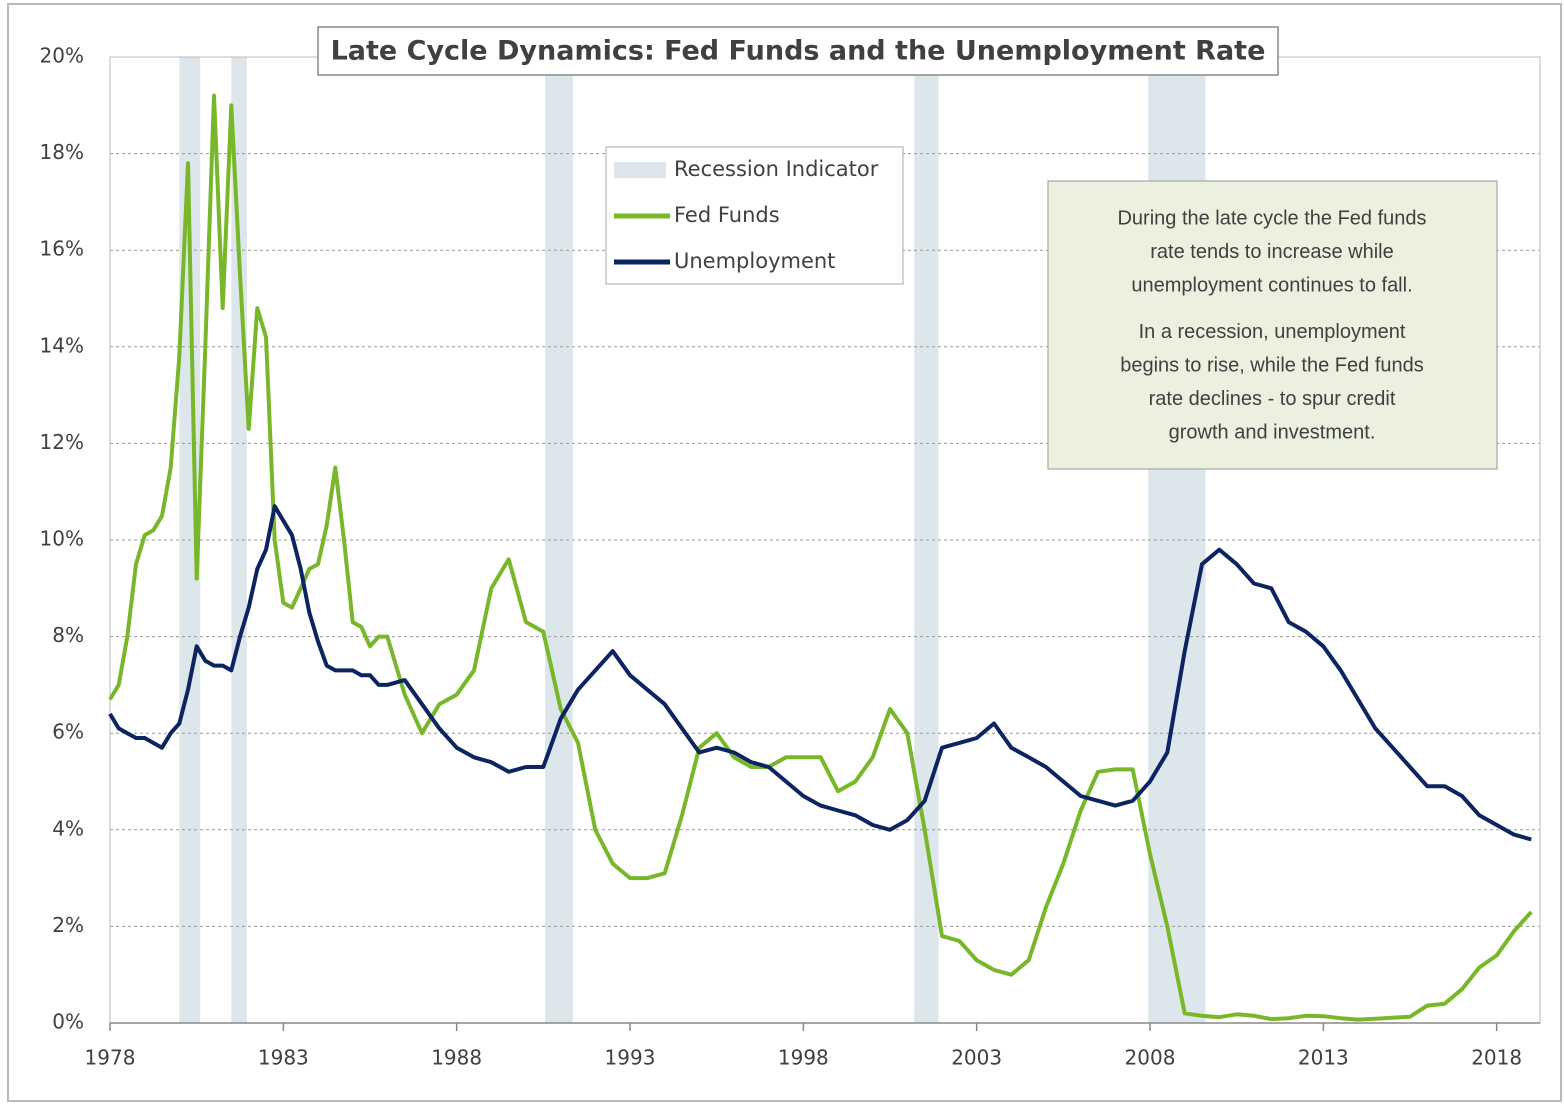 The width and height of the screenshot is (1564, 1104). Describe the element at coordinates (1272, 432) in the screenshot. I see `annotation-text: growth and investment.` at that location.